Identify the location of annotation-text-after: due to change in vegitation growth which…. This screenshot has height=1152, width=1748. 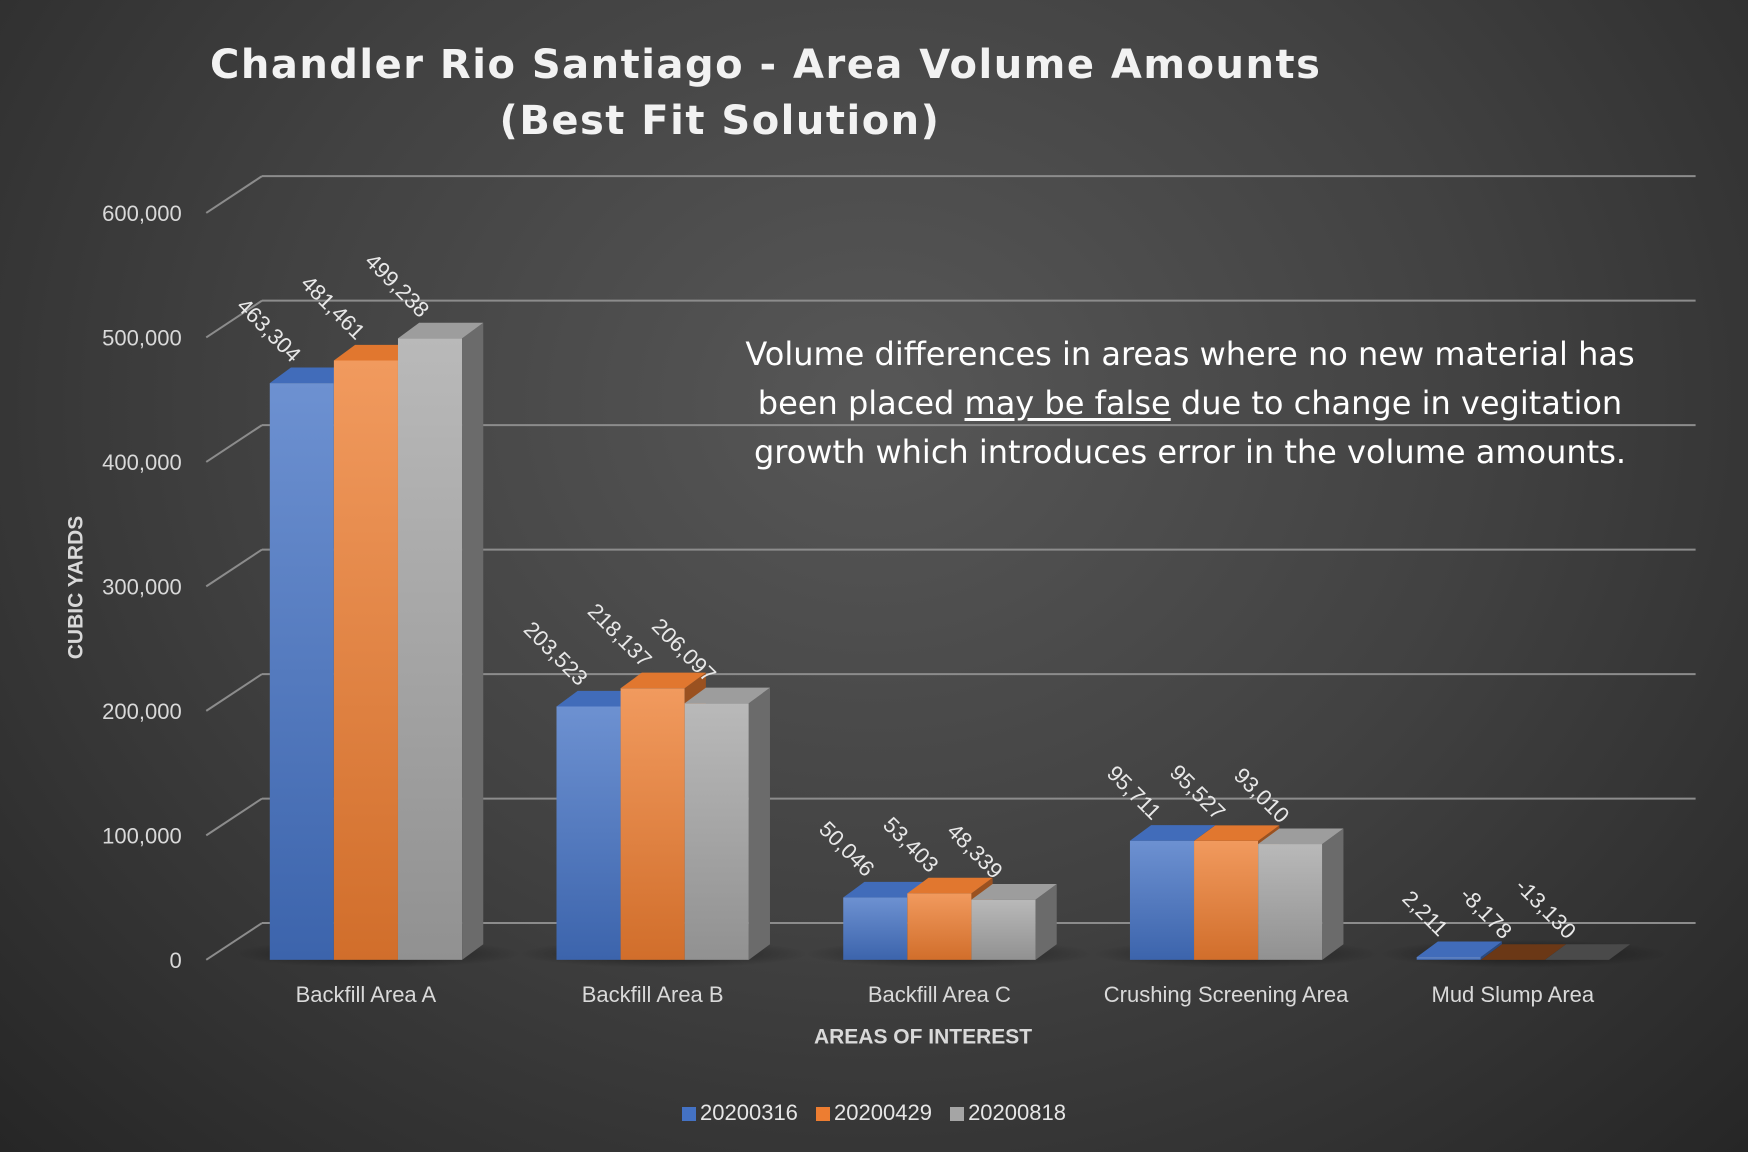
(1190, 427).